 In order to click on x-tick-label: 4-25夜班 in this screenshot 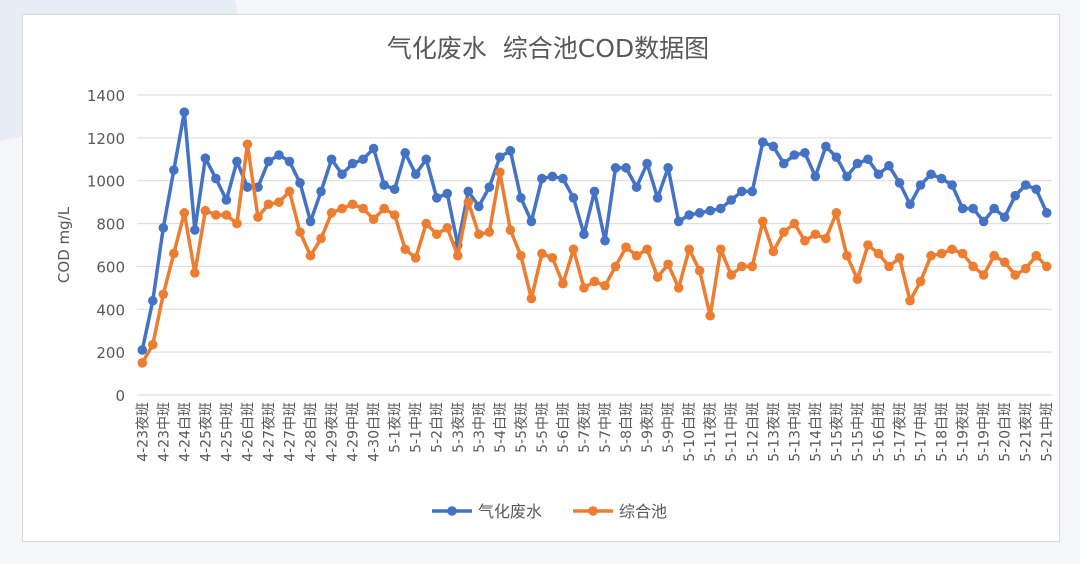, I will do `click(206, 432)`.